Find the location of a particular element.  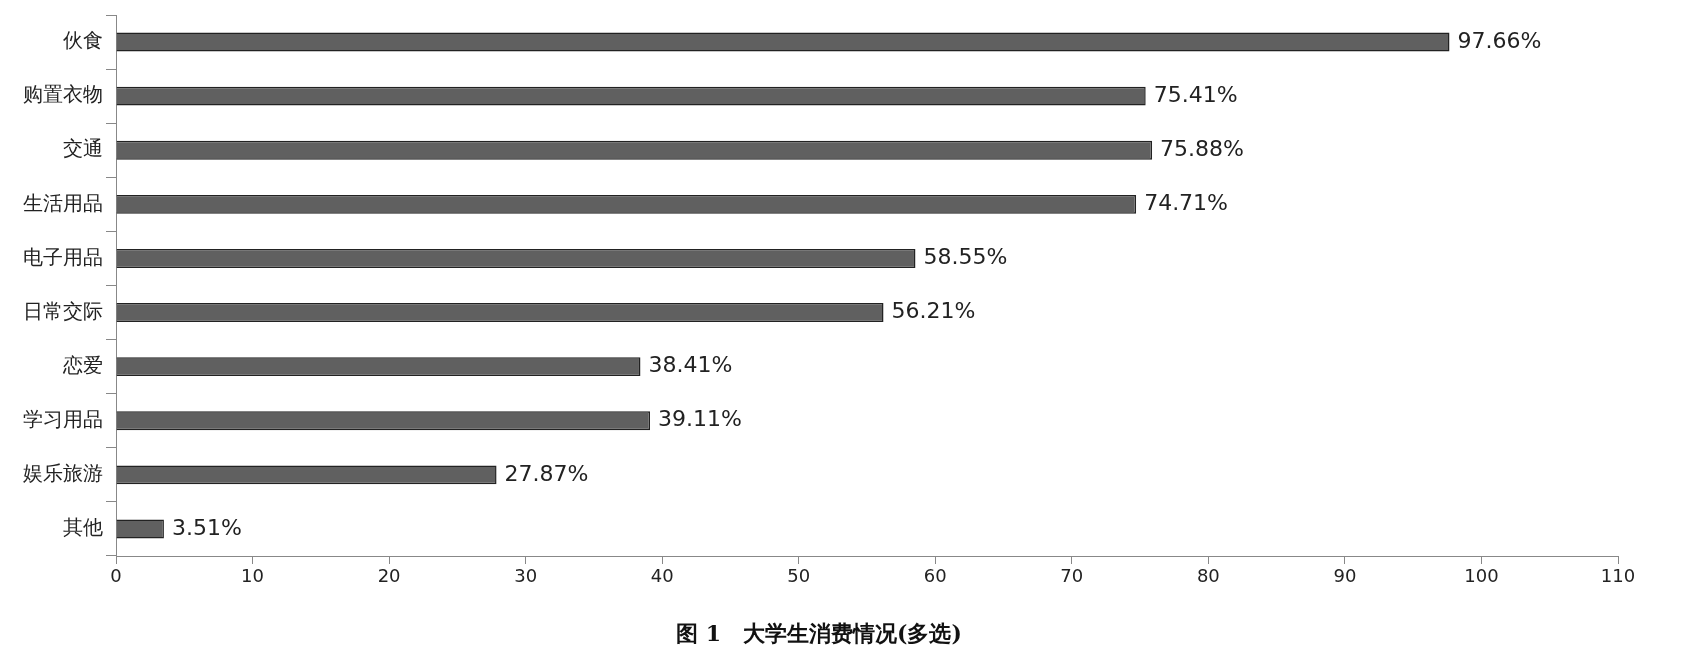

y-tick-label: 生活用品 is located at coordinates (63, 202).